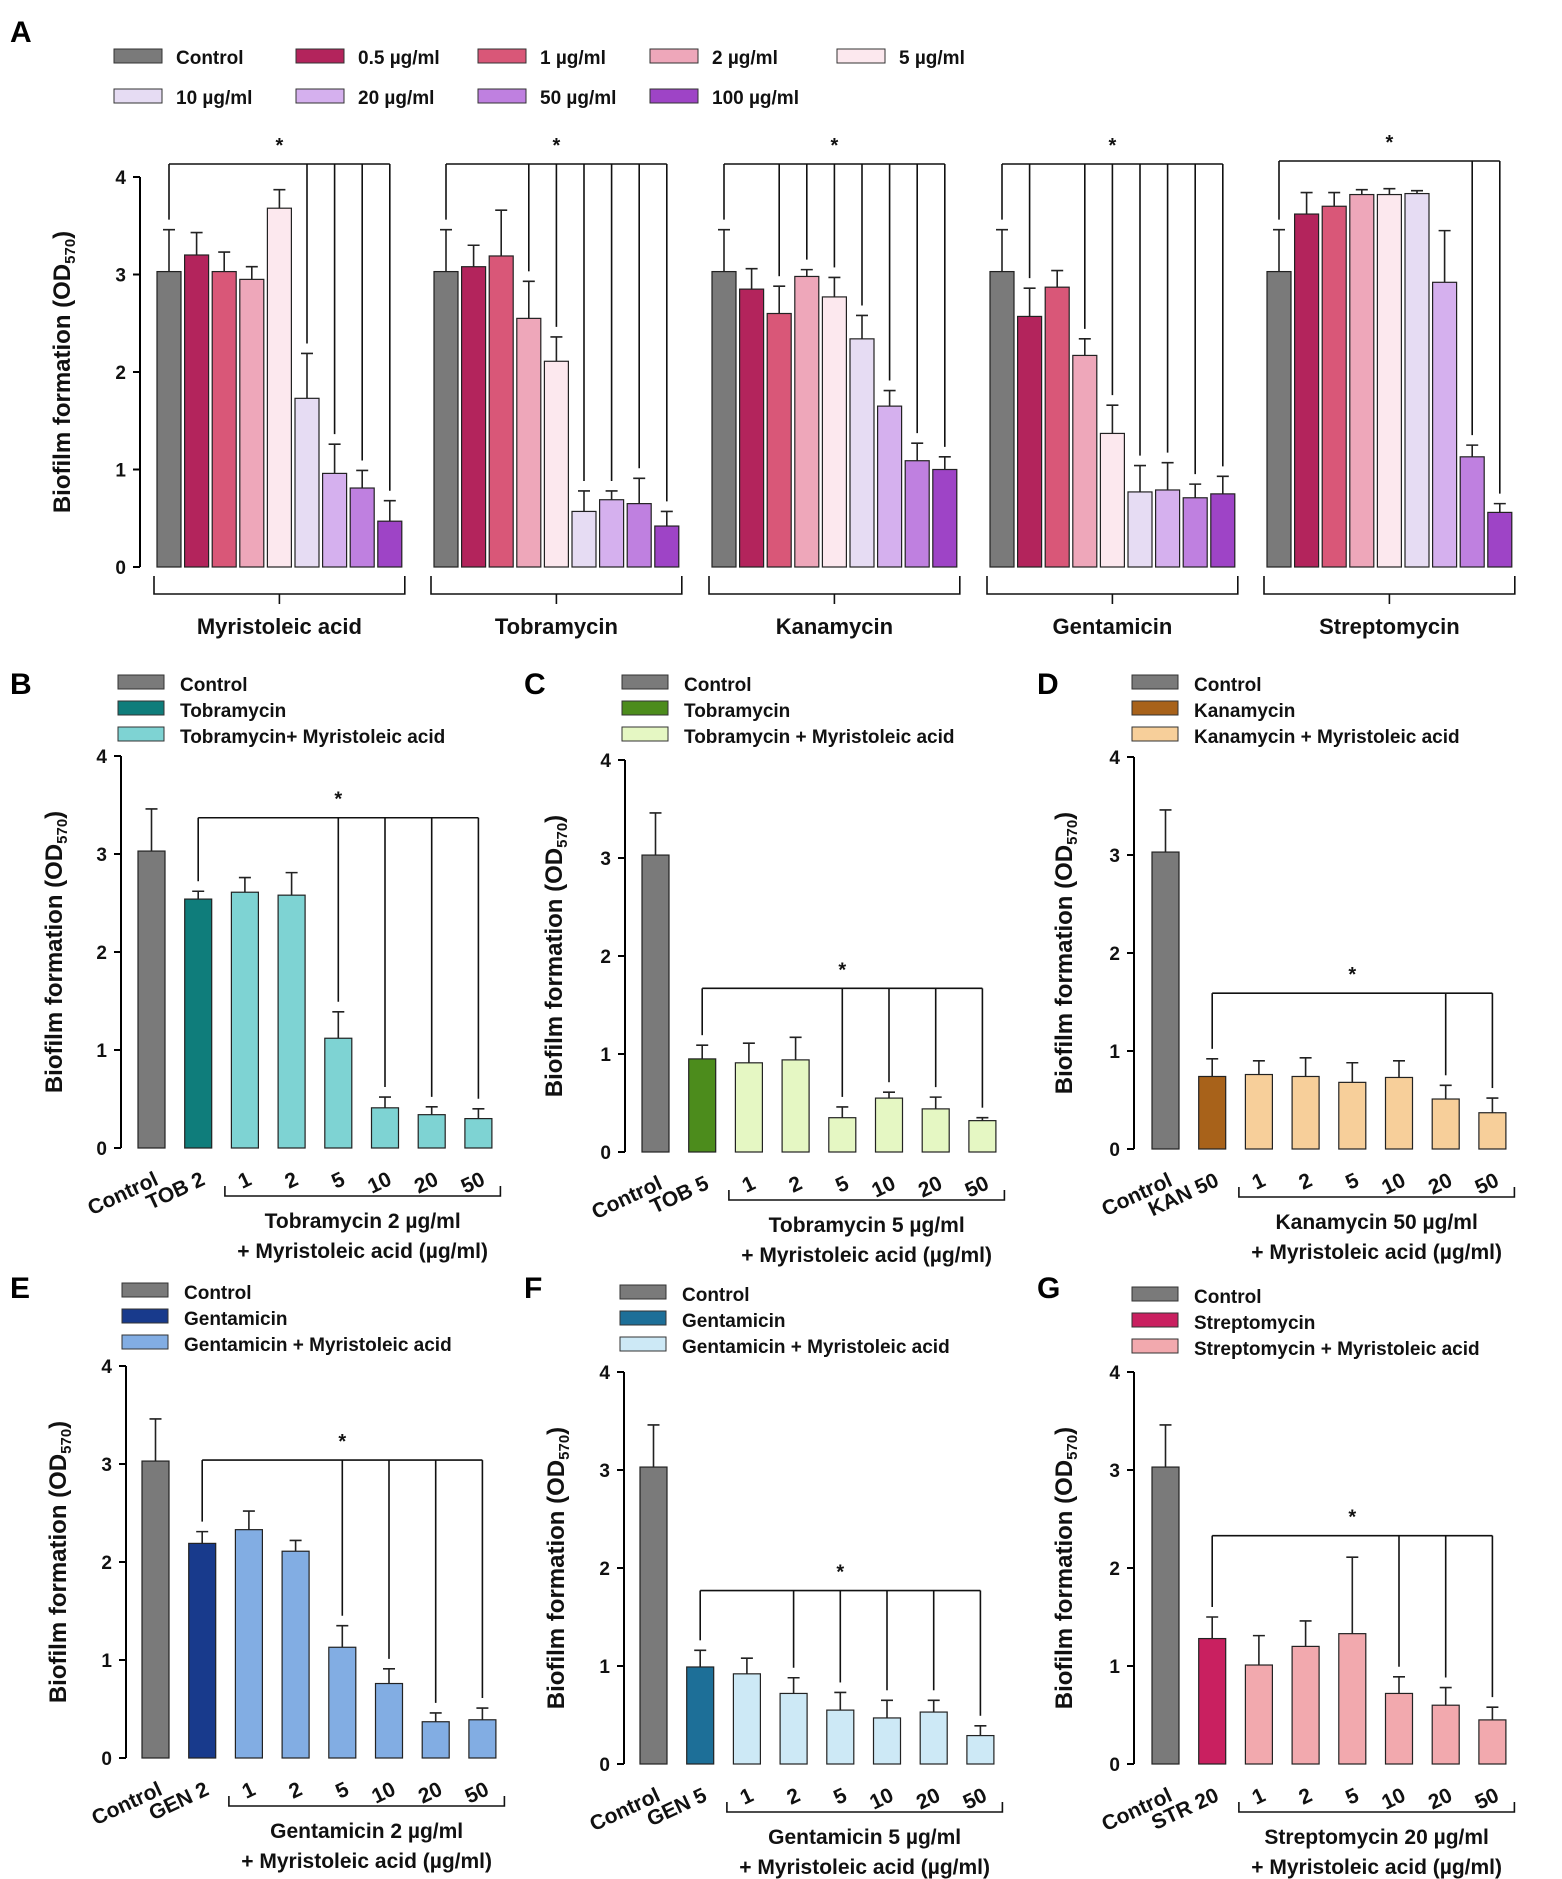 Image resolution: width=1562 pixels, height=1879 pixels. What do you see at coordinates (643, 1318) in the screenshot?
I see `panel-f-legend-swatch` at bounding box center [643, 1318].